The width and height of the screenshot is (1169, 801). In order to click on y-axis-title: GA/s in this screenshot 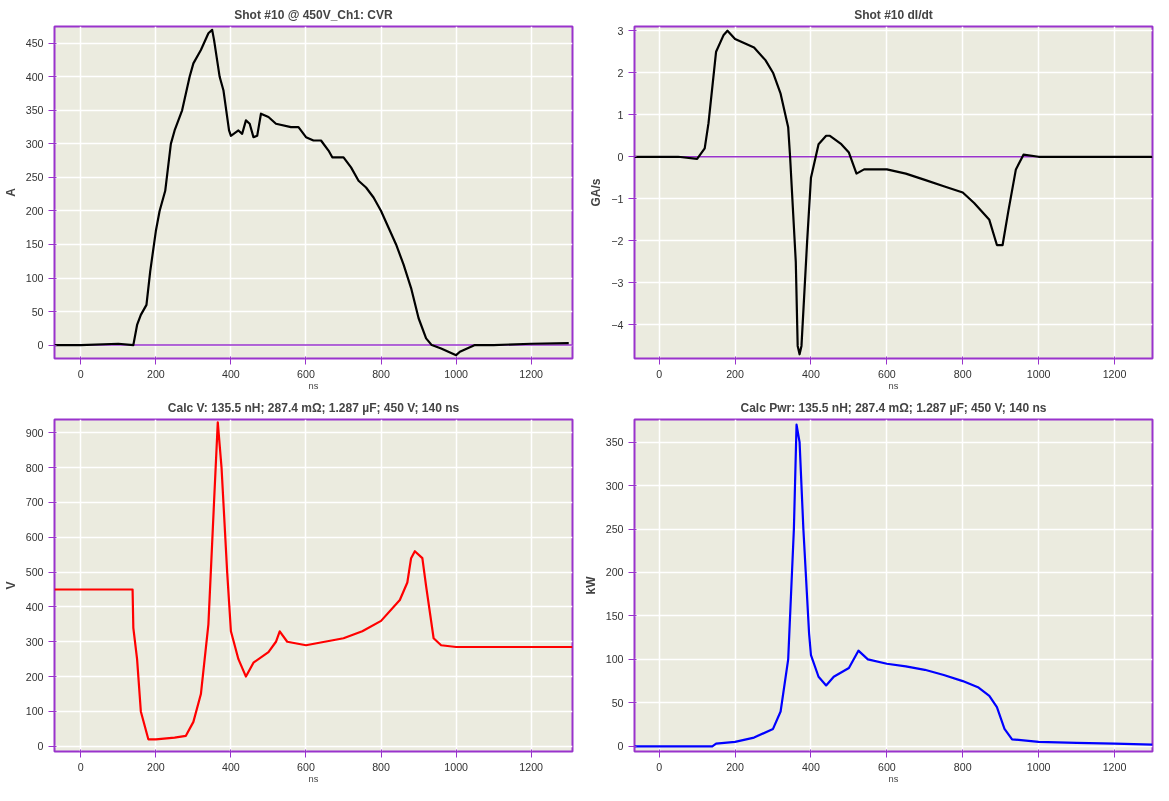, I will do `click(596, 192)`.